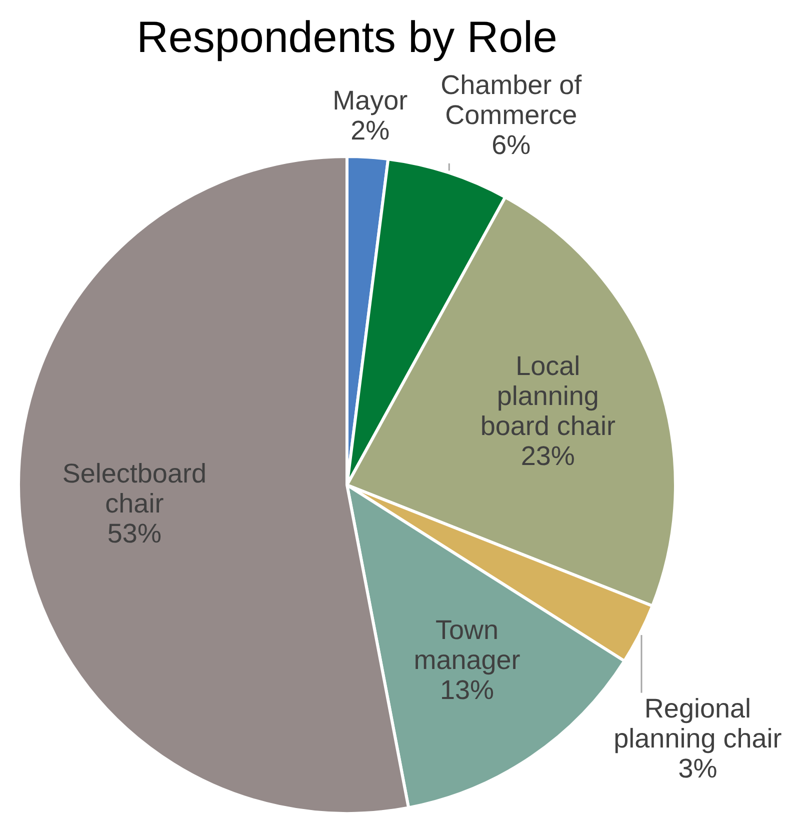  What do you see at coordinates (698, 723) in the screenshot?
I see `slice-label: Regional planning chair` at bounding box center [698, 723].